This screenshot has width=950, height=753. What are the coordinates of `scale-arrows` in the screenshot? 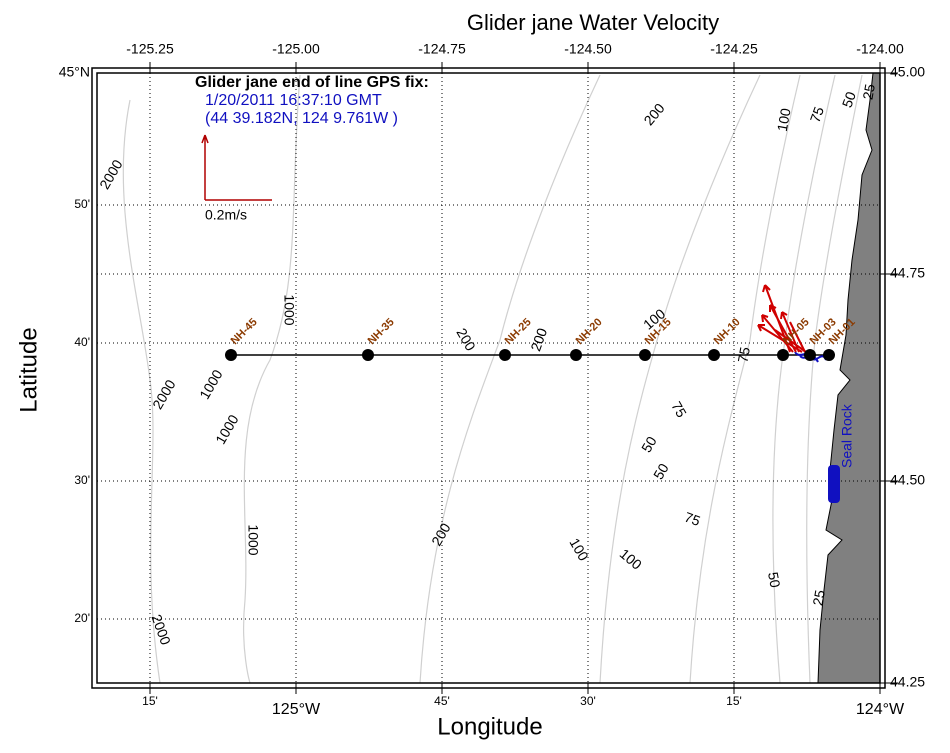 It's located at (236, 167).